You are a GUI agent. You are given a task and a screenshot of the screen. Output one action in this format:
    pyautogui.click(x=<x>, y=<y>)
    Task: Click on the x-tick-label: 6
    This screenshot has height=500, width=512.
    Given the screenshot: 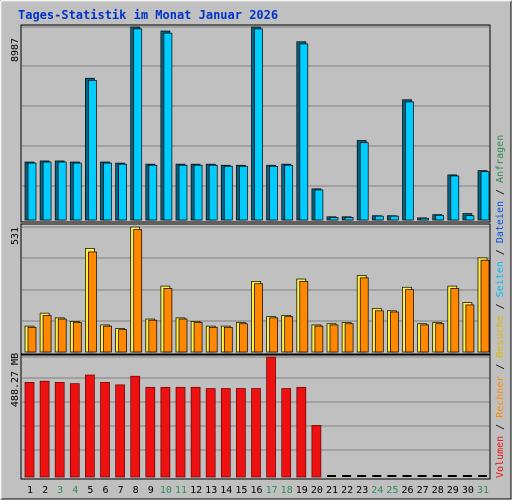 What is the action you would take?
    pyautogui.click(x=105, y=490)
    